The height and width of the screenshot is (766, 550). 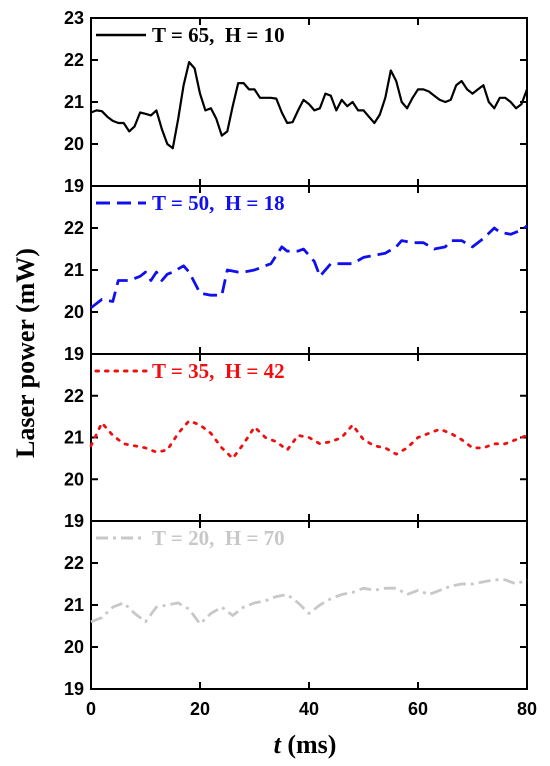 What do you see at coordinates (527, 709) in the screenshot?
I see `x-tick-label: 80` at bounding box center [527, 709].